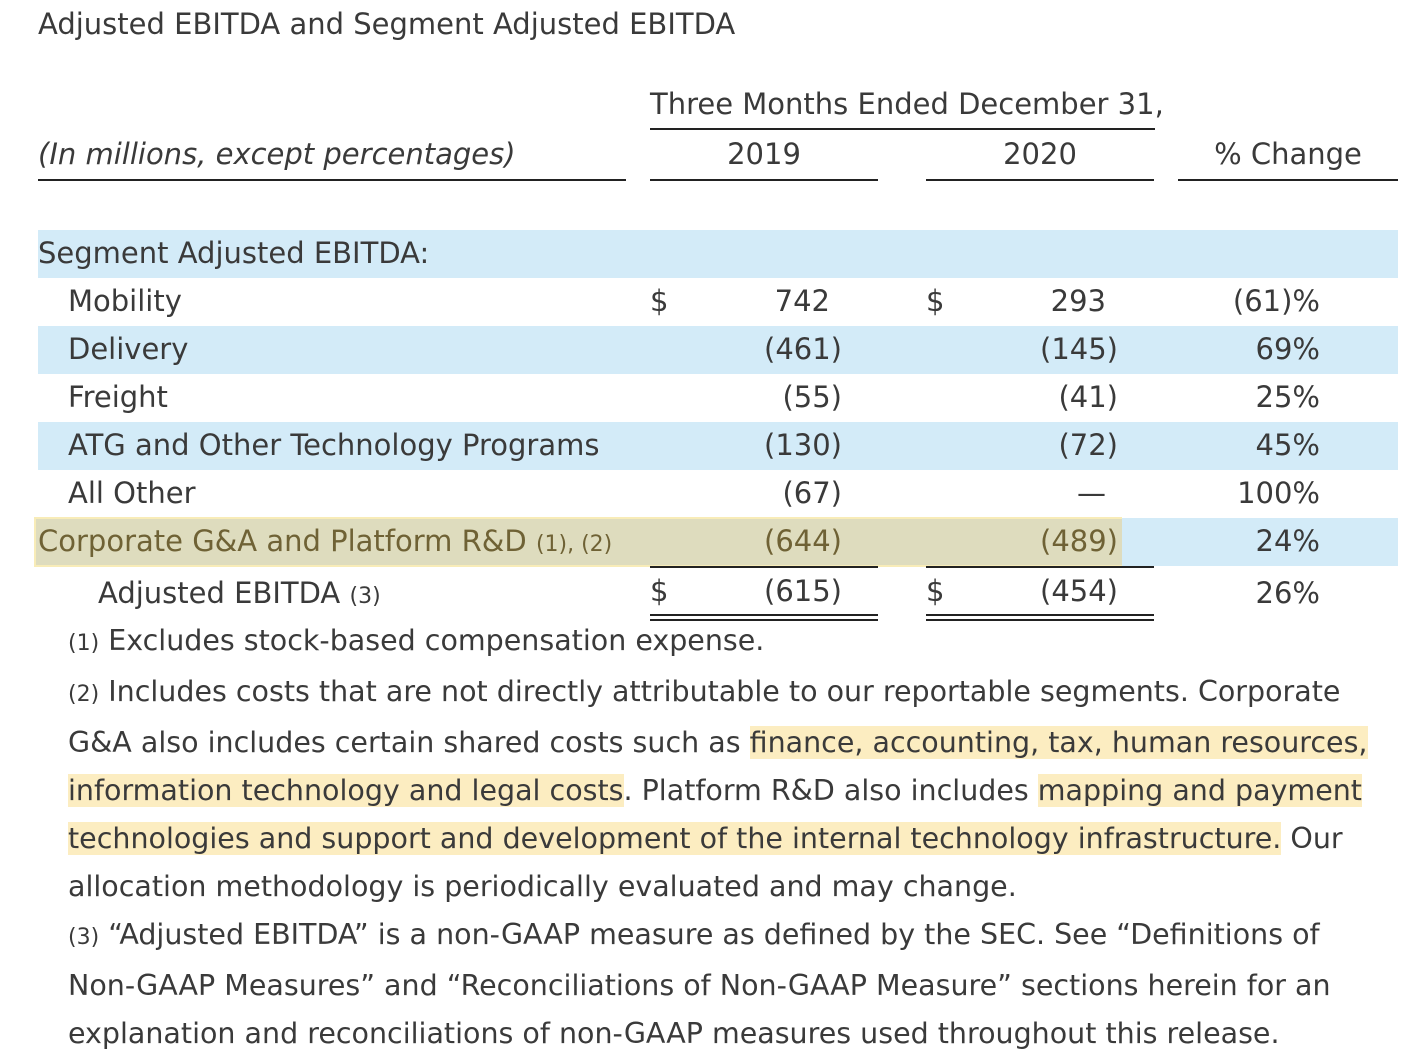 The height and width of the screenshot is (1058, 1404). I want to click on footnote-2-mark: (2), so click(84, 694).